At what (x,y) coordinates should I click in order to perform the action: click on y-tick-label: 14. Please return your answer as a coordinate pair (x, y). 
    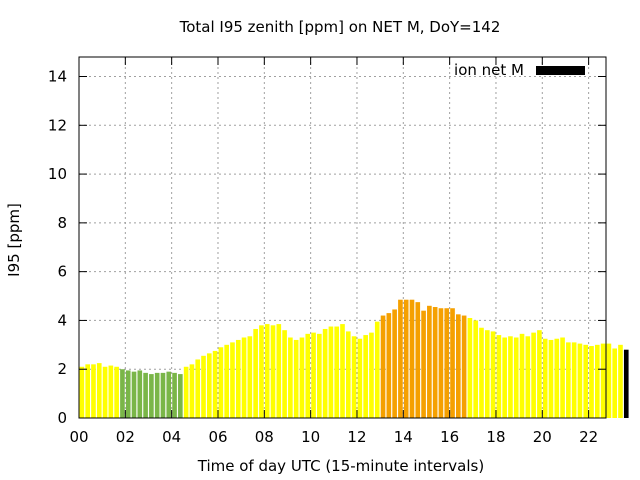
    Looking at the image, I should click on (57, 77).